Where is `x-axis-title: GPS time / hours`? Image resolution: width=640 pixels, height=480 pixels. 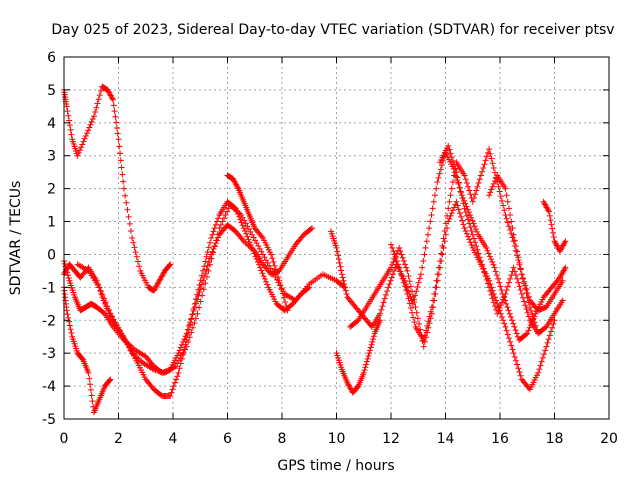 x-axis-title: GPS time / hours is located at coordinates (335, 466).